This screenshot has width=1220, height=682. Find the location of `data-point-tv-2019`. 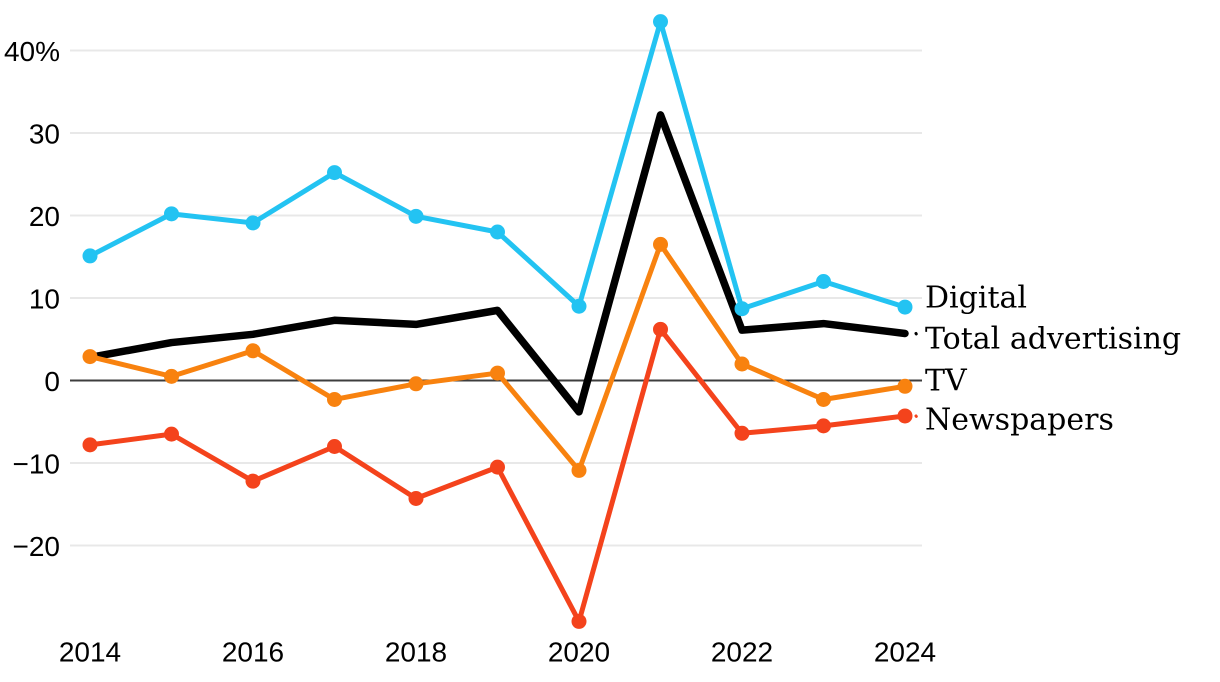

data-point-tv-2019 is located at coordinates (497, 373).